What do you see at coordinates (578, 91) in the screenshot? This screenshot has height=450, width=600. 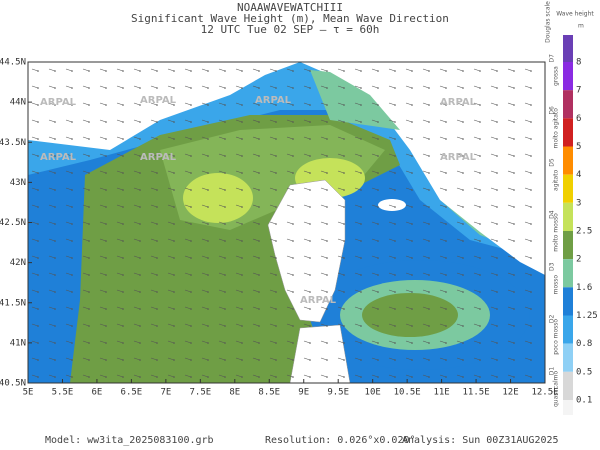 I see `colorbar-label: 7` at bounding box center [578, 91].